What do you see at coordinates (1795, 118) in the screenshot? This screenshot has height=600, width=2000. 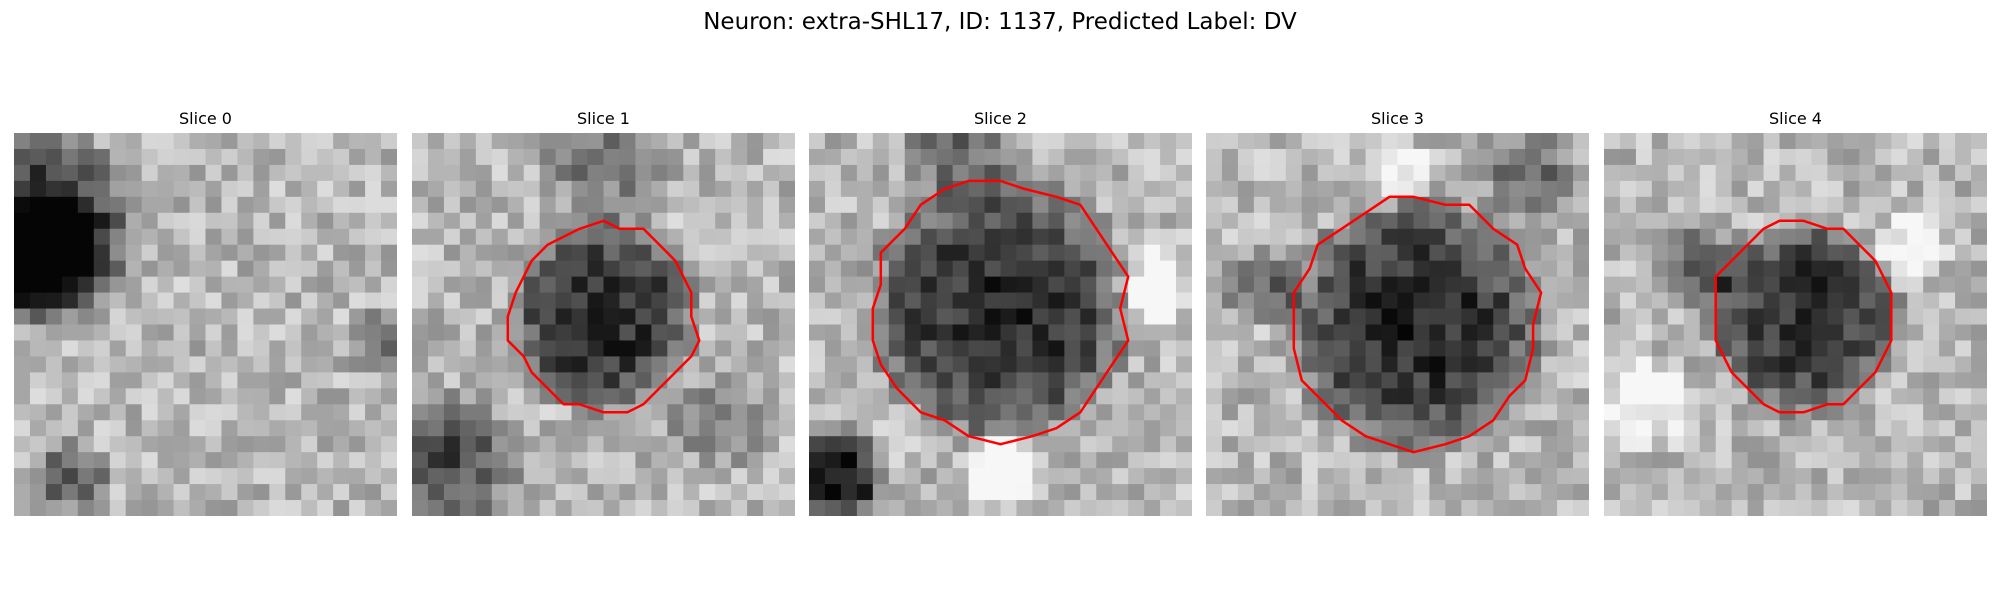 I see `slice-title: Slice 4` at bounding box center [1795, 118].